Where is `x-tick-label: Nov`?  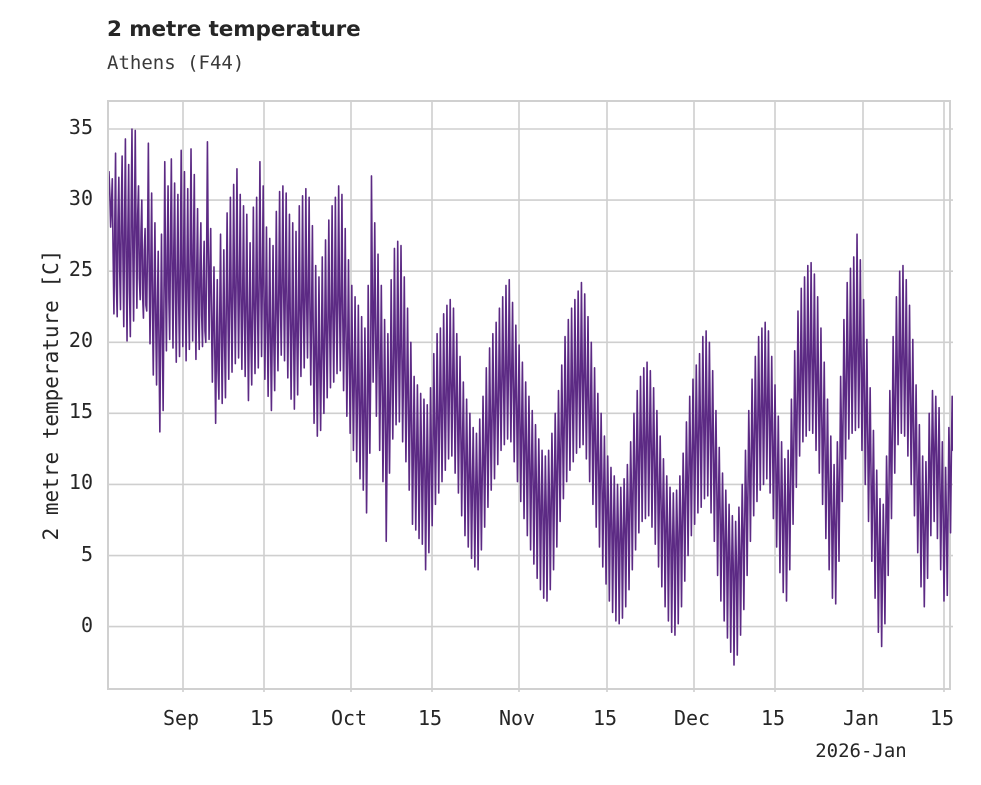 x-tick-label: Nov is located at coordinates (517, 718).